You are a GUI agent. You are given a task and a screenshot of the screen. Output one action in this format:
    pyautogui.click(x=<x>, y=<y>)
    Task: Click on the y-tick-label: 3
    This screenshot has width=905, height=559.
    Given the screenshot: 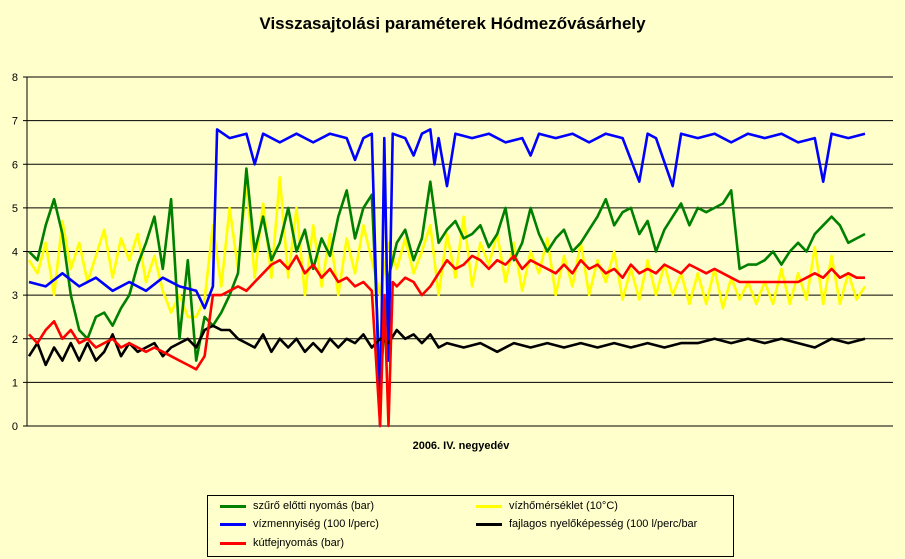 What is the action you would take?
    pyautogui.click(x=15, y=296)
    